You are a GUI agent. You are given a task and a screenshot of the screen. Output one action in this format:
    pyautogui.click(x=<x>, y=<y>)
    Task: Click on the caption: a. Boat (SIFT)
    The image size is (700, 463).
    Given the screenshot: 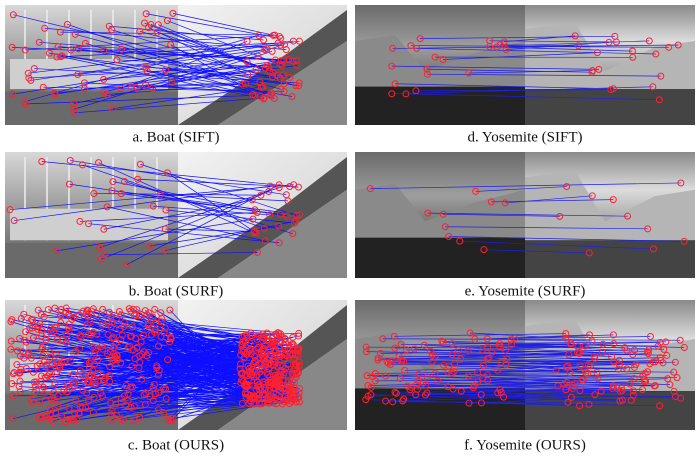 What is the action you would take?
    pyautogui.click(x=175, y=137)
    